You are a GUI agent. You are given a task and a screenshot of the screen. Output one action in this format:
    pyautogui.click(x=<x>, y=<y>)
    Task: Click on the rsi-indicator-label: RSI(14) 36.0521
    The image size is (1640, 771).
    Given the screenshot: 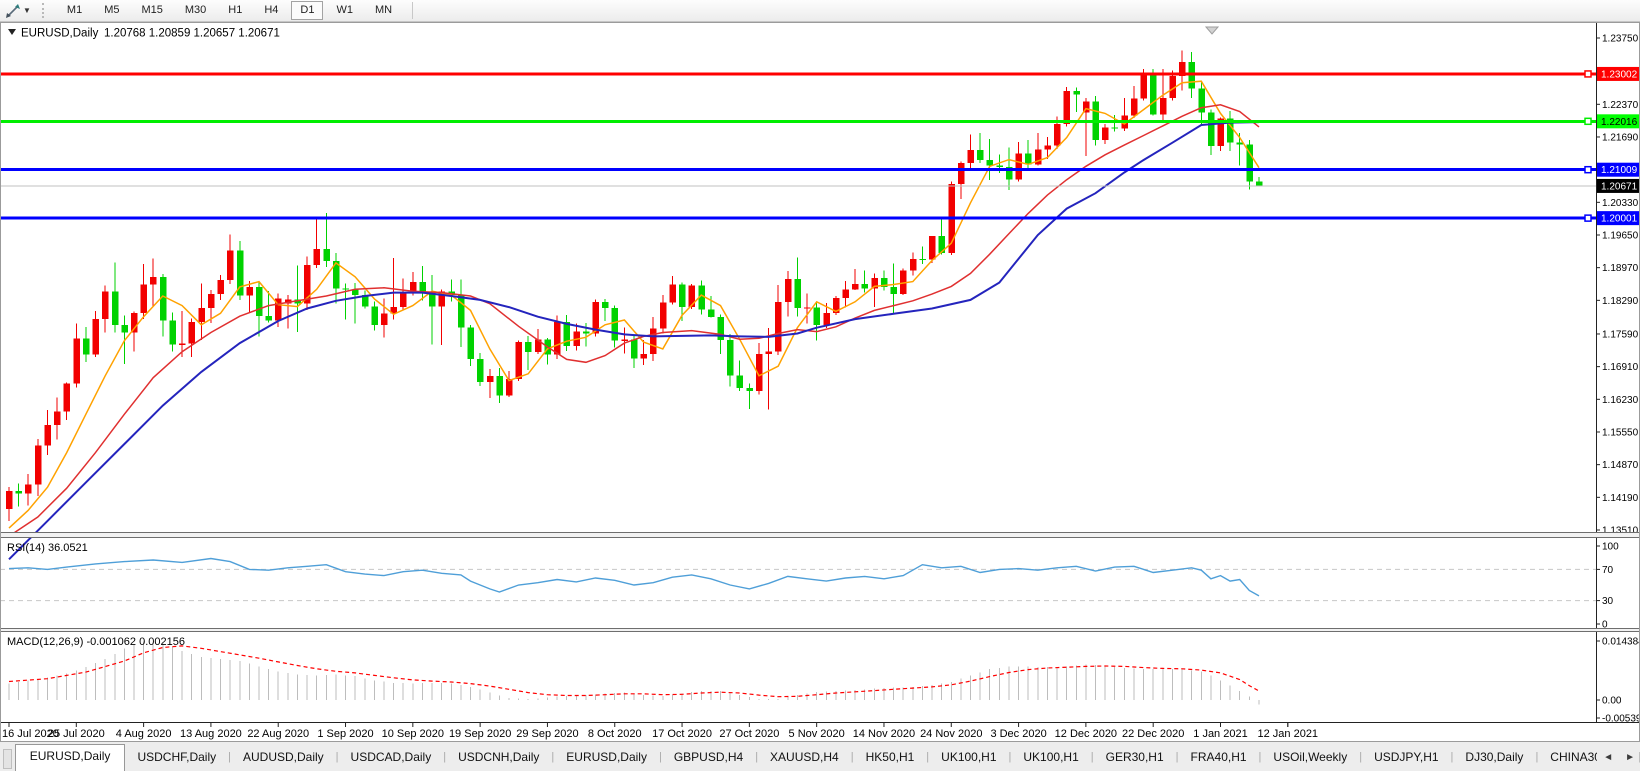 What is the action you would take?
    pyautogui.click(x=47, y=548)
    